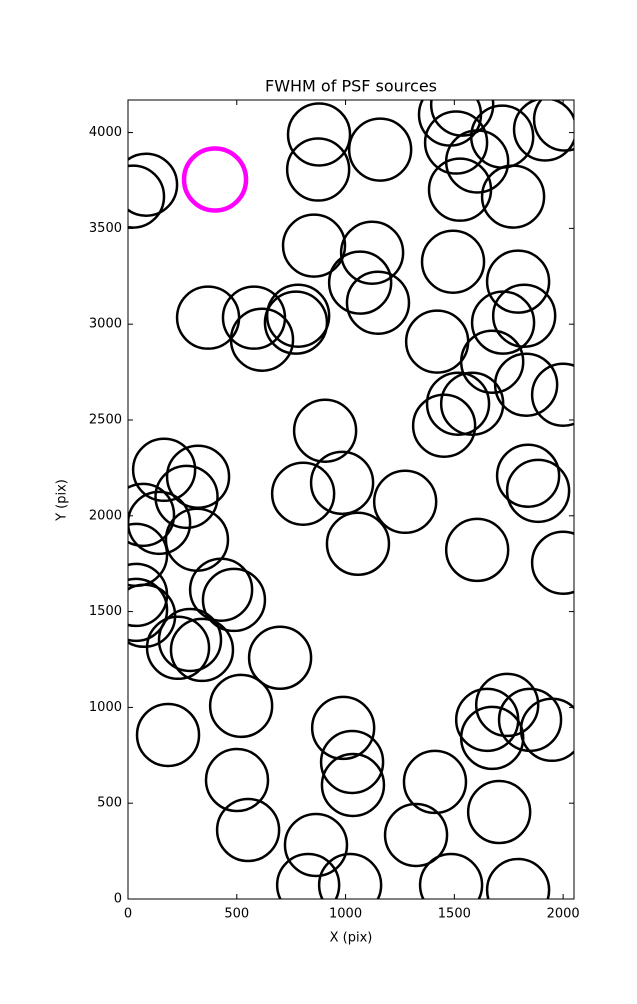 The width and height of the screenshot is (637, 1004). Describe the element at coordinates (236, 914) in the screenshot. I see `x-tick-label: 500` at that location.